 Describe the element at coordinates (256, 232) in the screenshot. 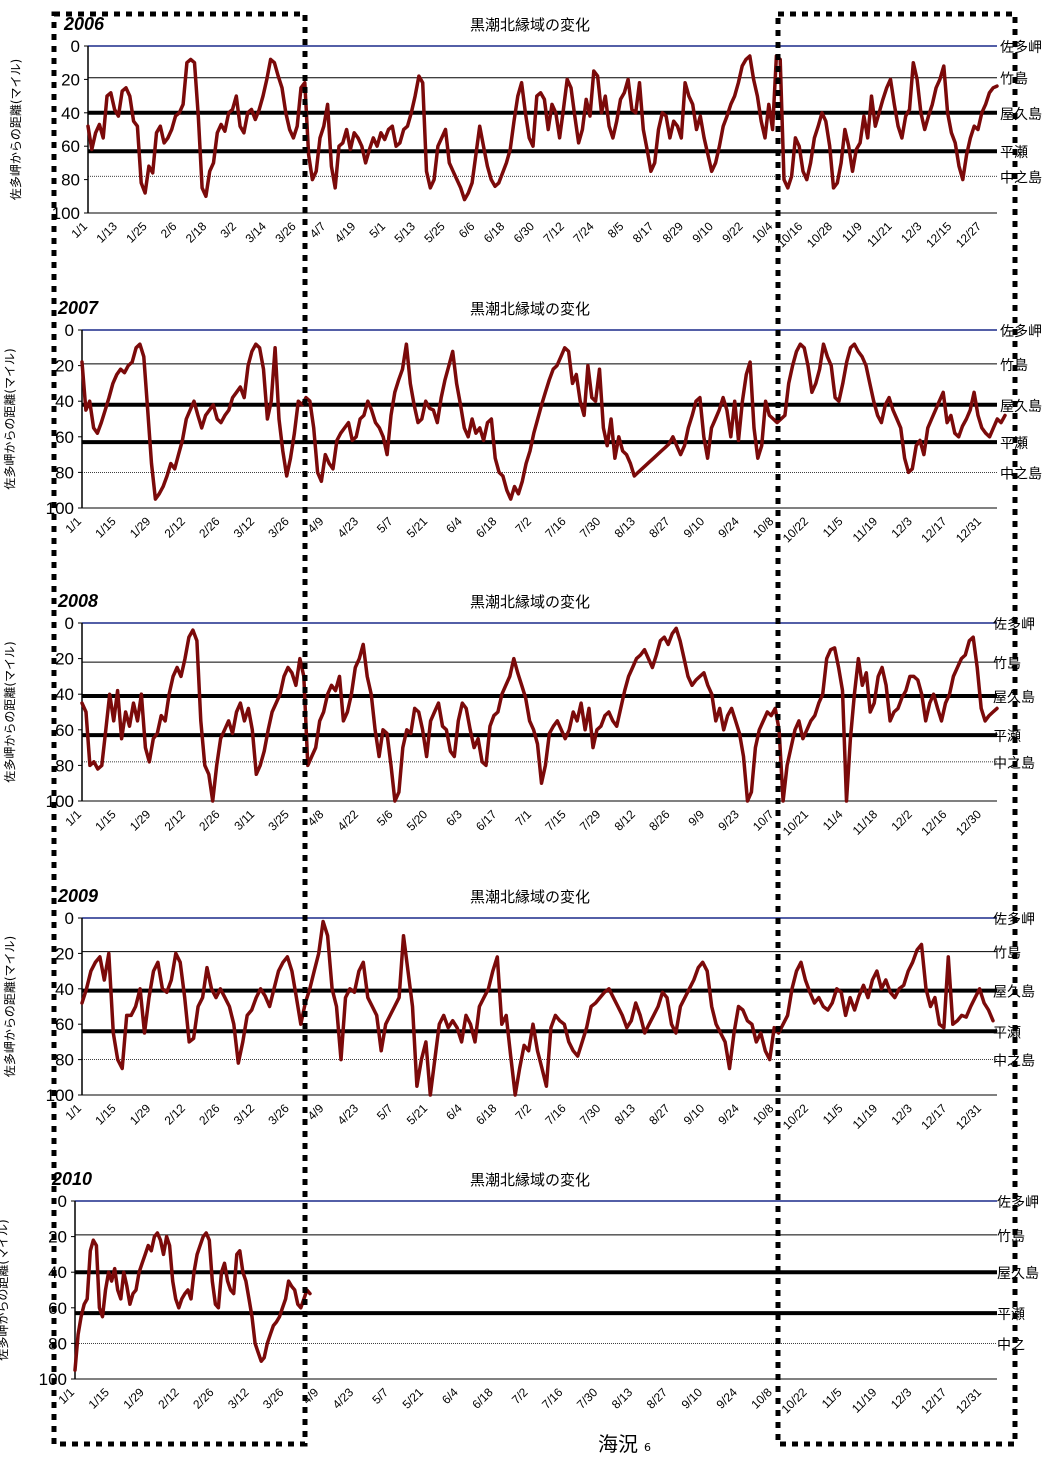

I see `x-tick-label: 3/14` at that location.